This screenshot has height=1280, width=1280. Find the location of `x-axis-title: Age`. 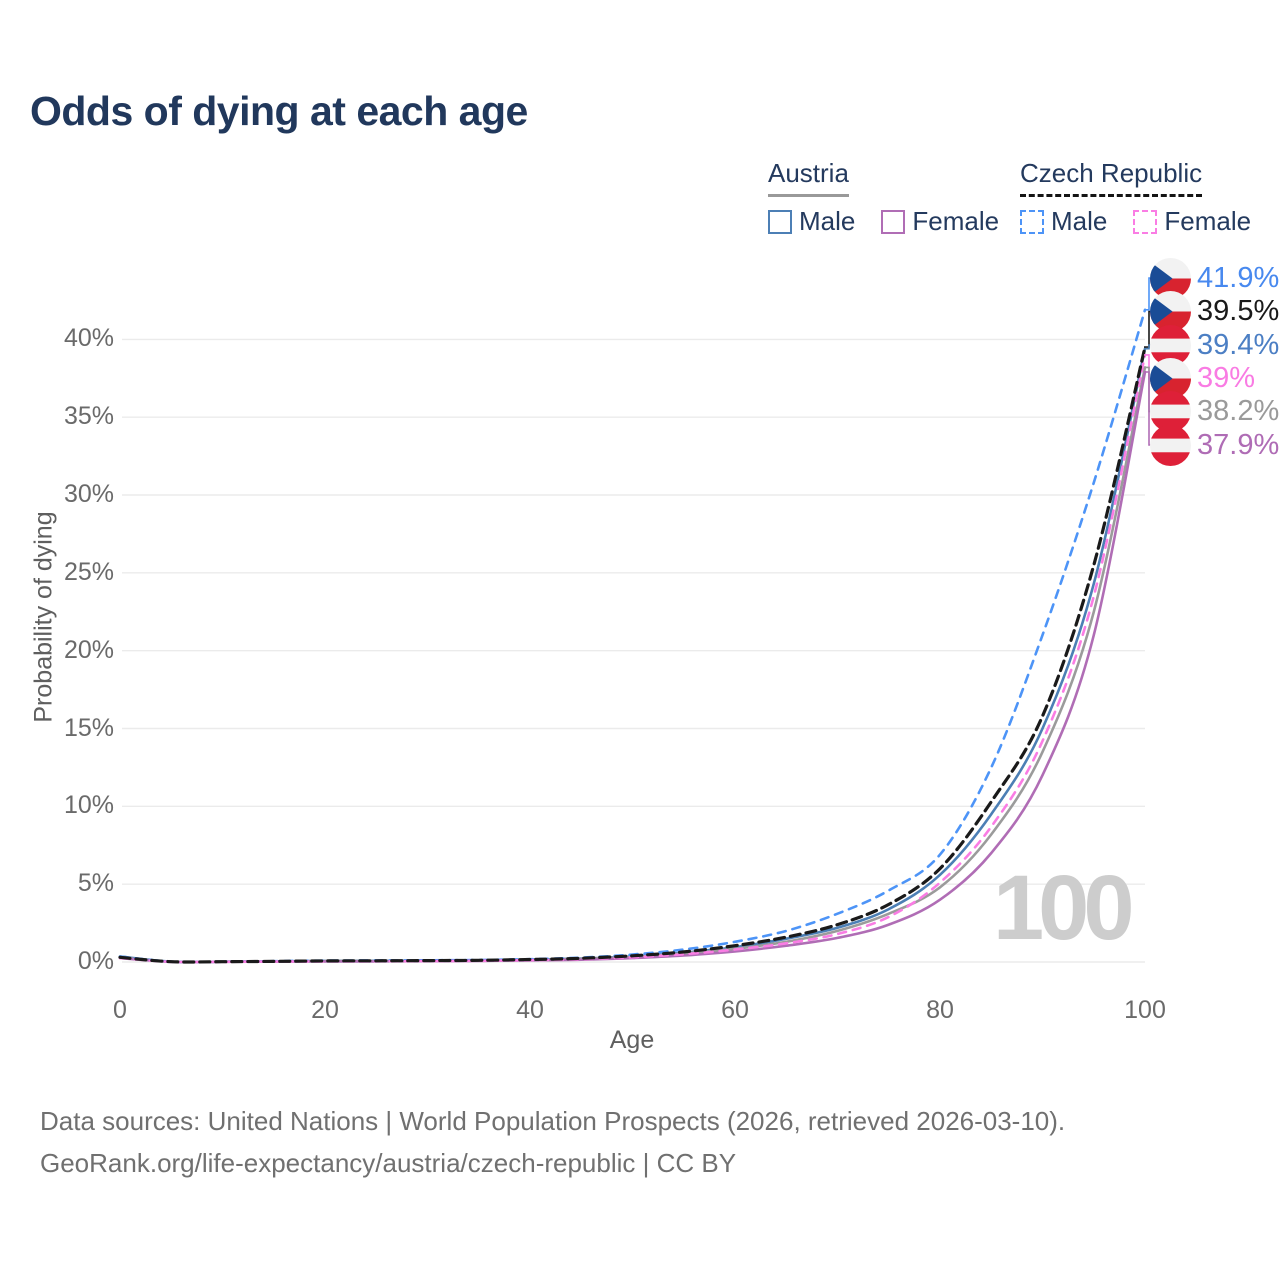

x-axis-title: Age is located at coordinates (632, 1040).